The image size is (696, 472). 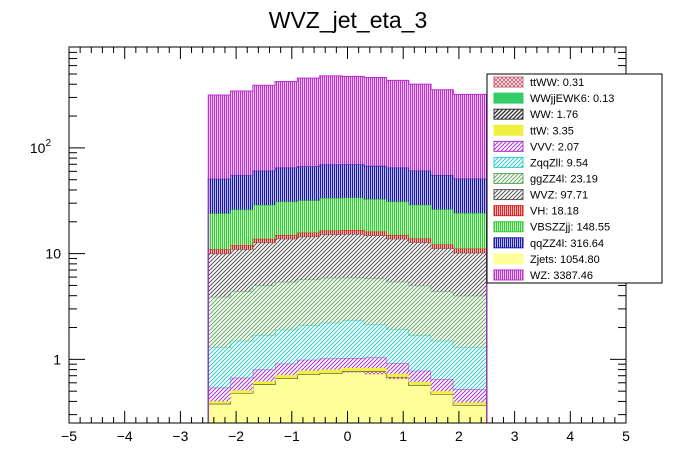 What do you see at coordinates (559, 196) in the screenshot?
I see `legend-label-WVZ: WVZ: 97.71` at bounding box center [559, 196].